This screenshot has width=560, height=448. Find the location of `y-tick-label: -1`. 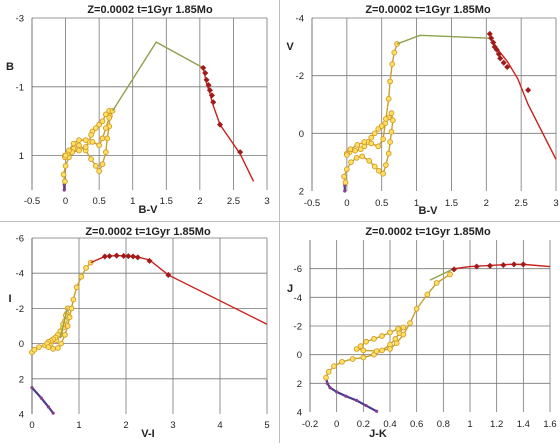

y-tick-label: -1 is located at coordinates (20, 87).